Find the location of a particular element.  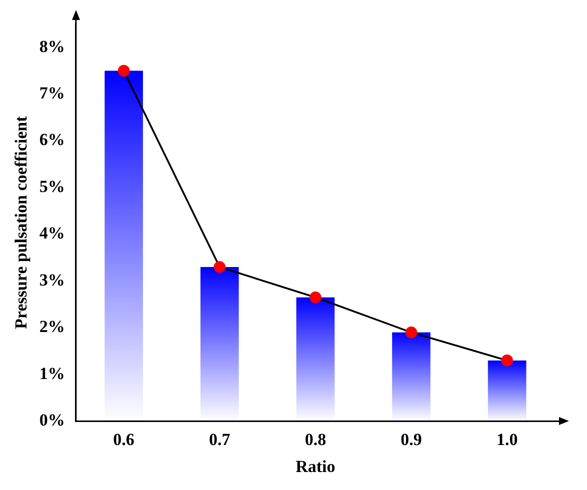

y-tick-label: 6% is located at coordinates (52, 140).